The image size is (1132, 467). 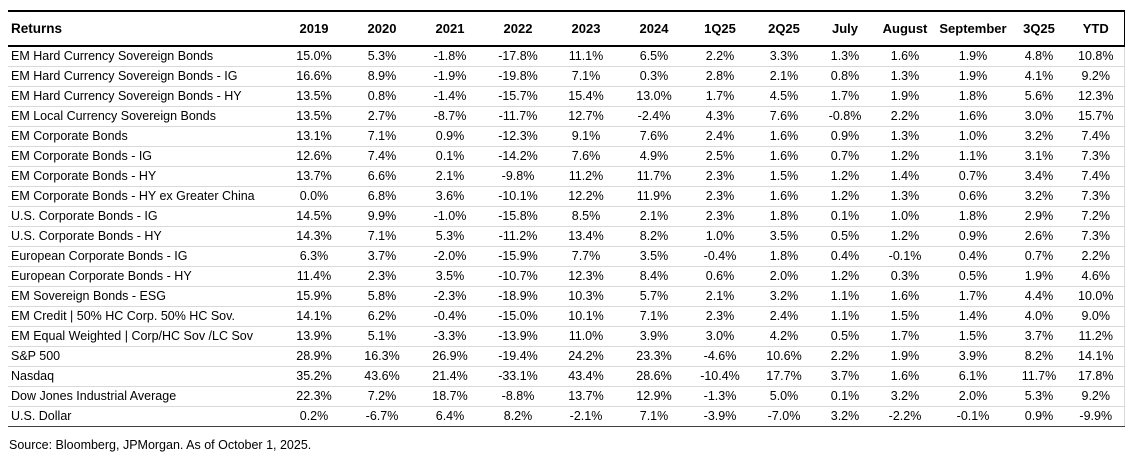 I want to click on value-cell: 0.1%, so click(x=845, y=396).